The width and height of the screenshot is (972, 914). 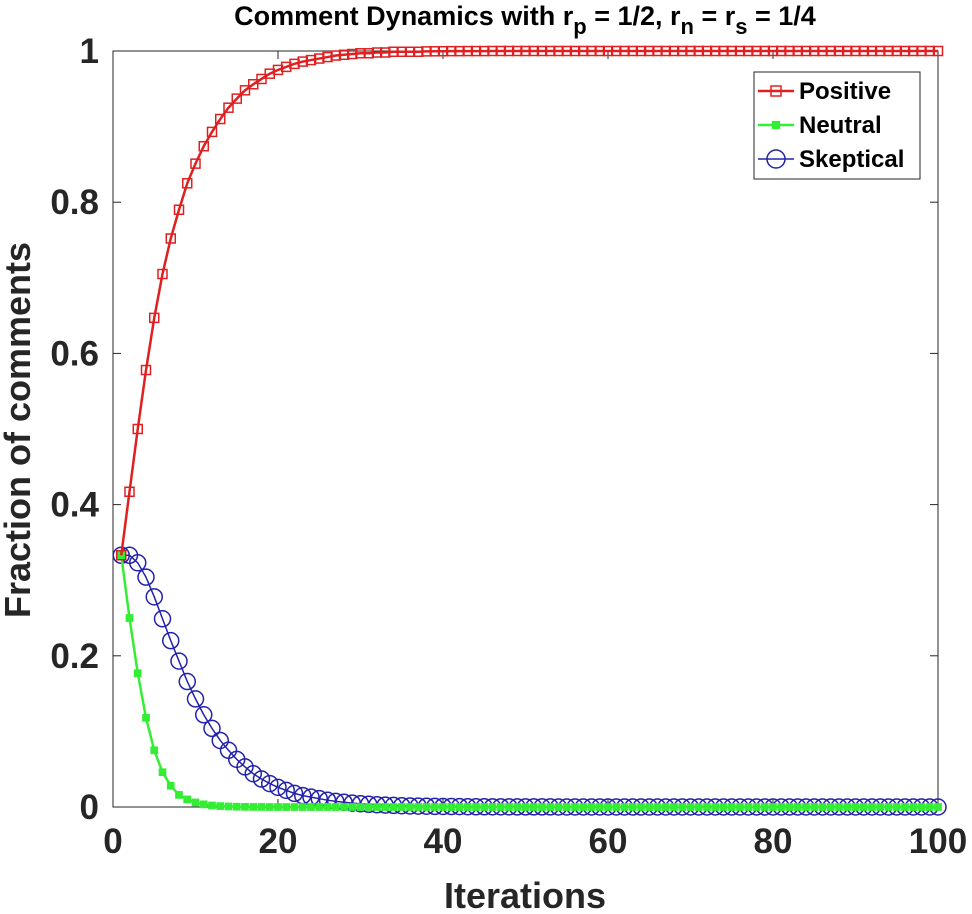 I want to click on y-tick-label: 0.2, so click(x=74, y=656).